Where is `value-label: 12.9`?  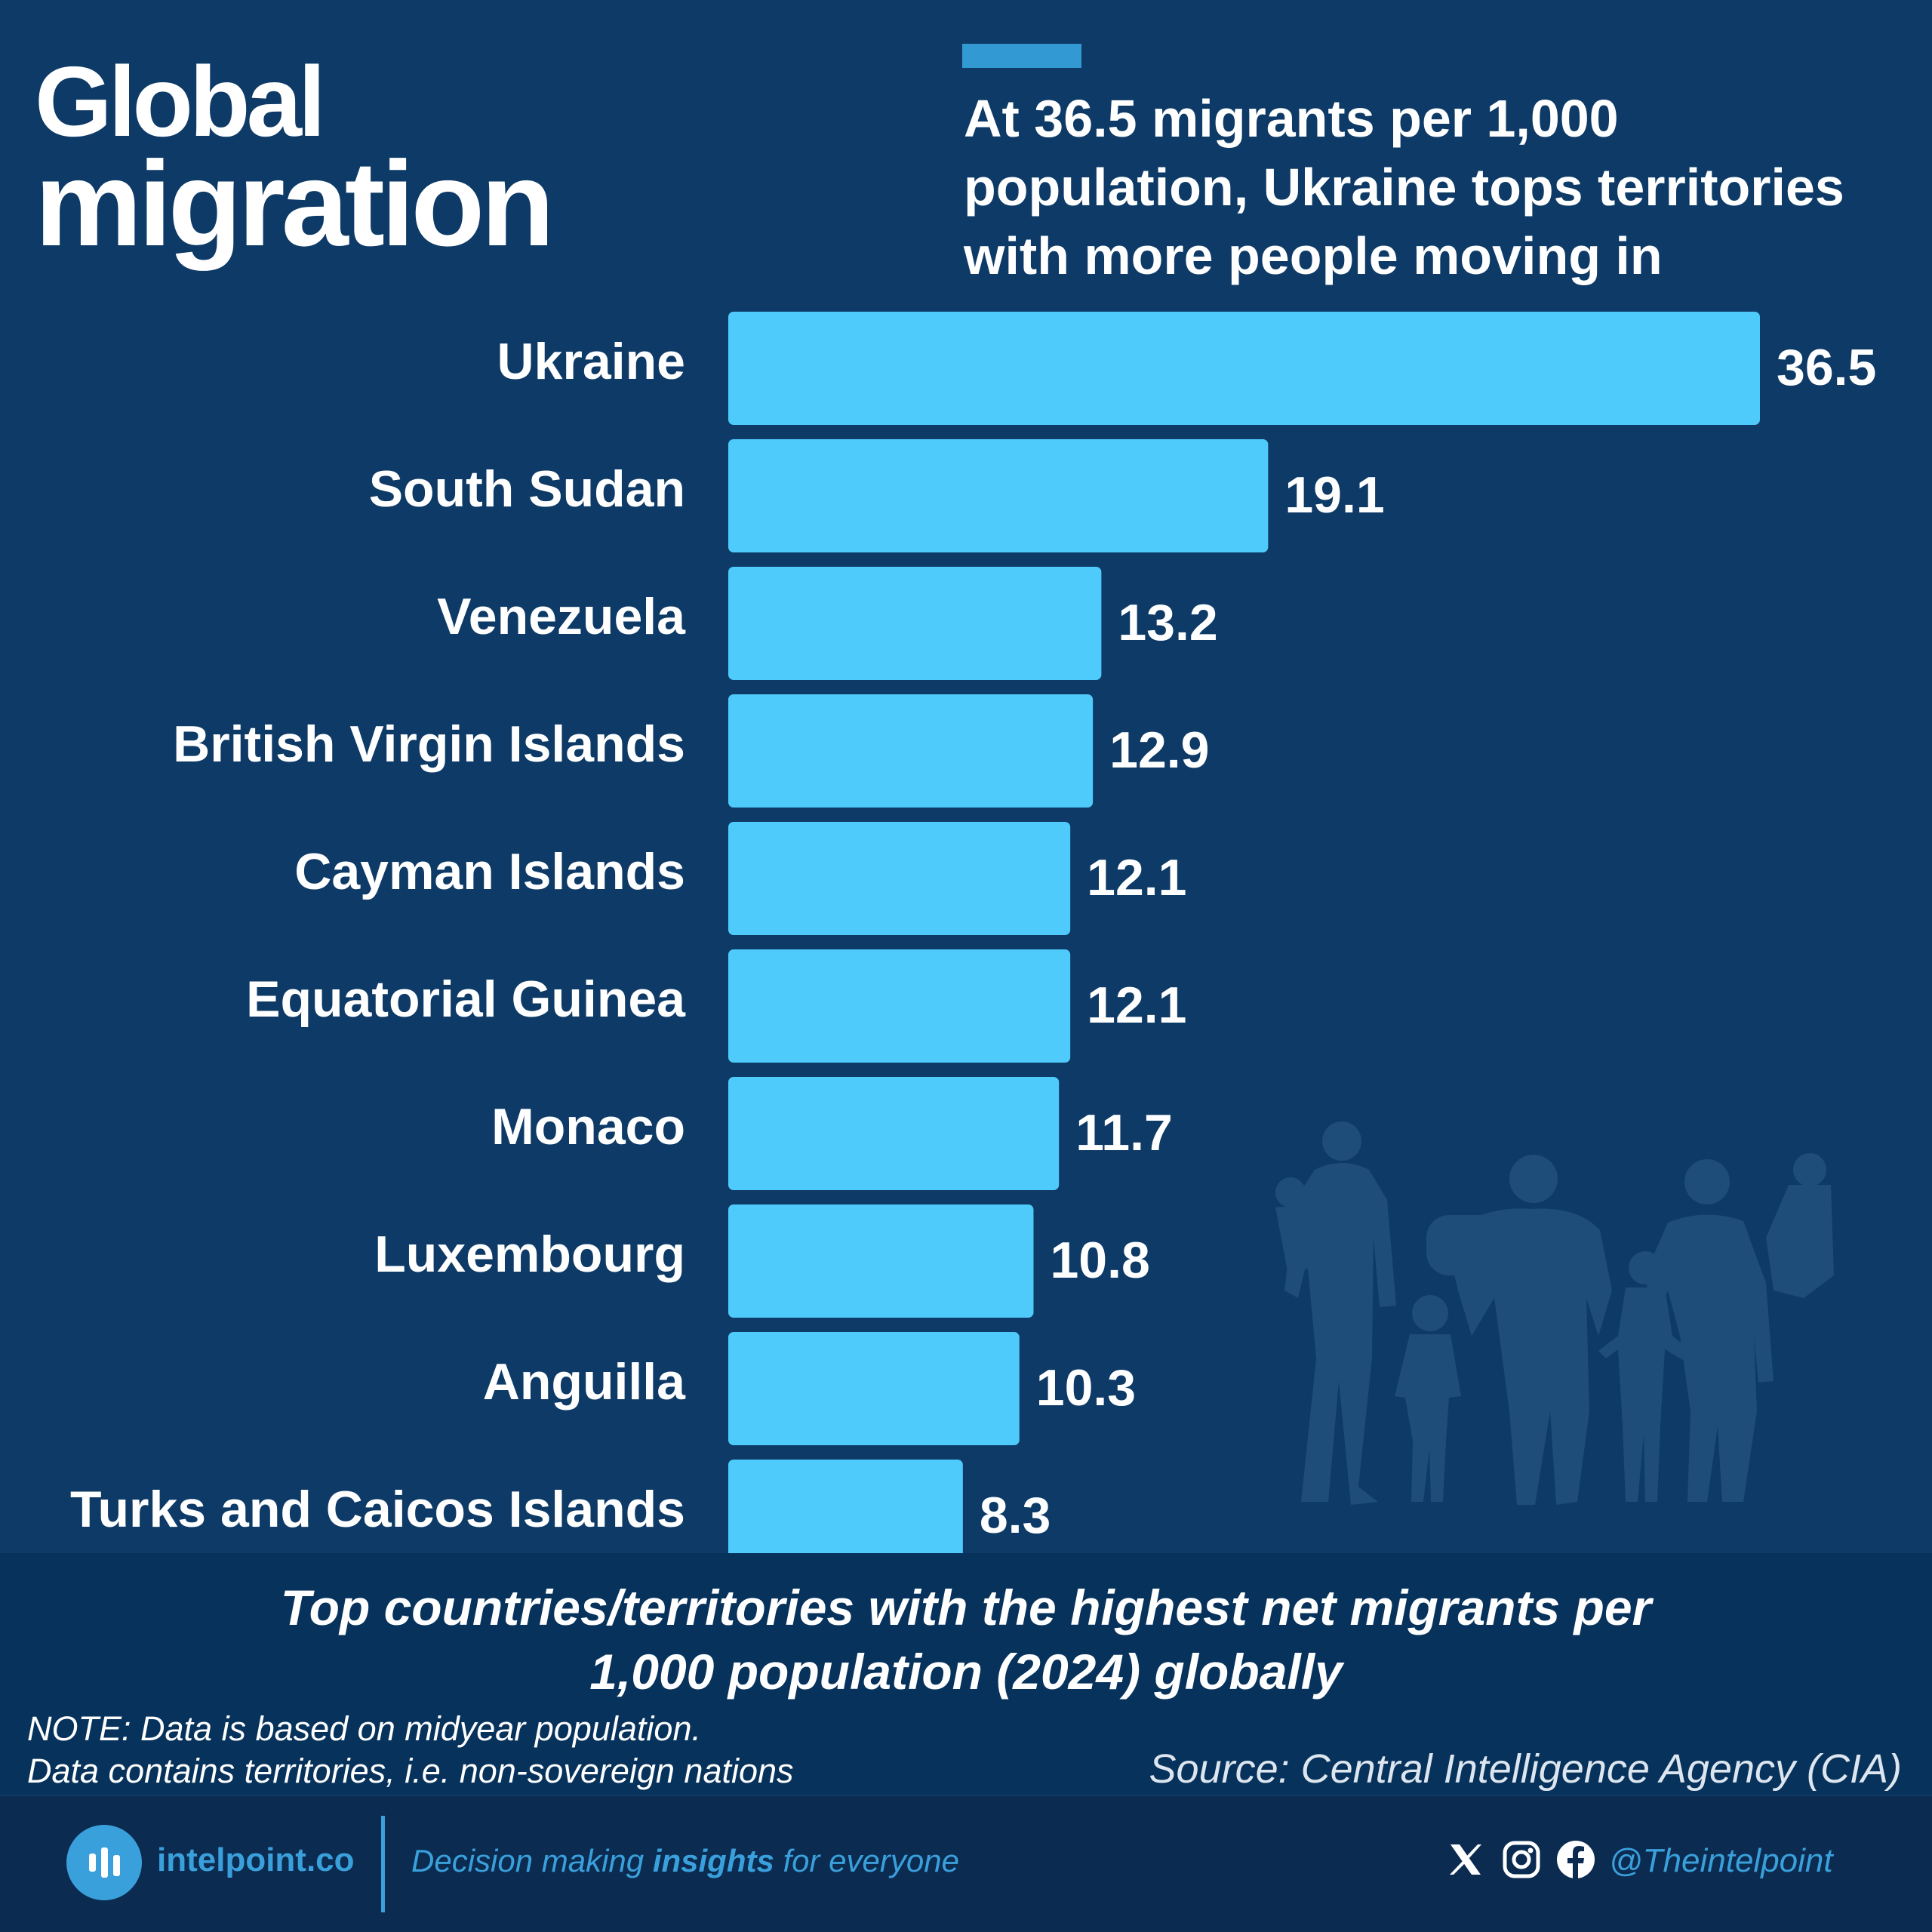 value-label: 12.9 is located at coordinates (1159, 750).